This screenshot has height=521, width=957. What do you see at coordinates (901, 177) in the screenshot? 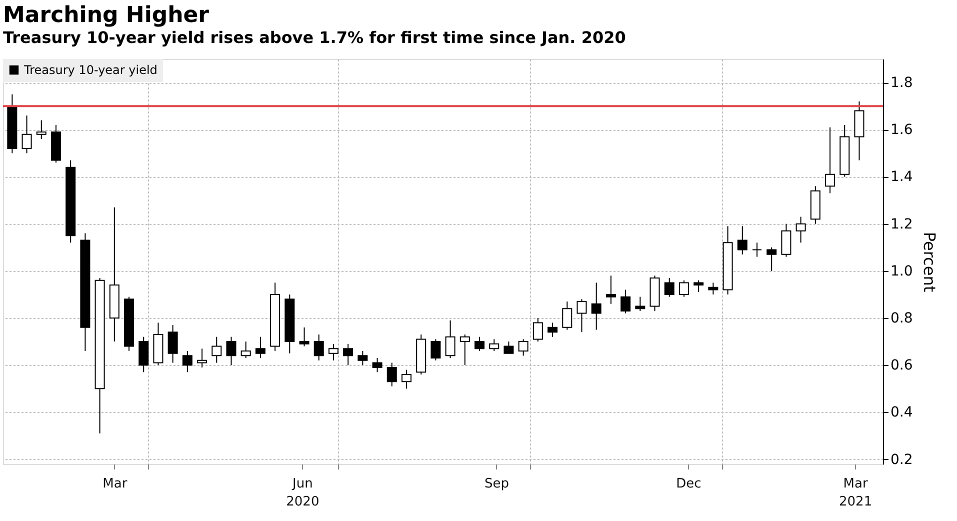
I see `y-tick-label: 1.4` at bounding box center [901, 177].